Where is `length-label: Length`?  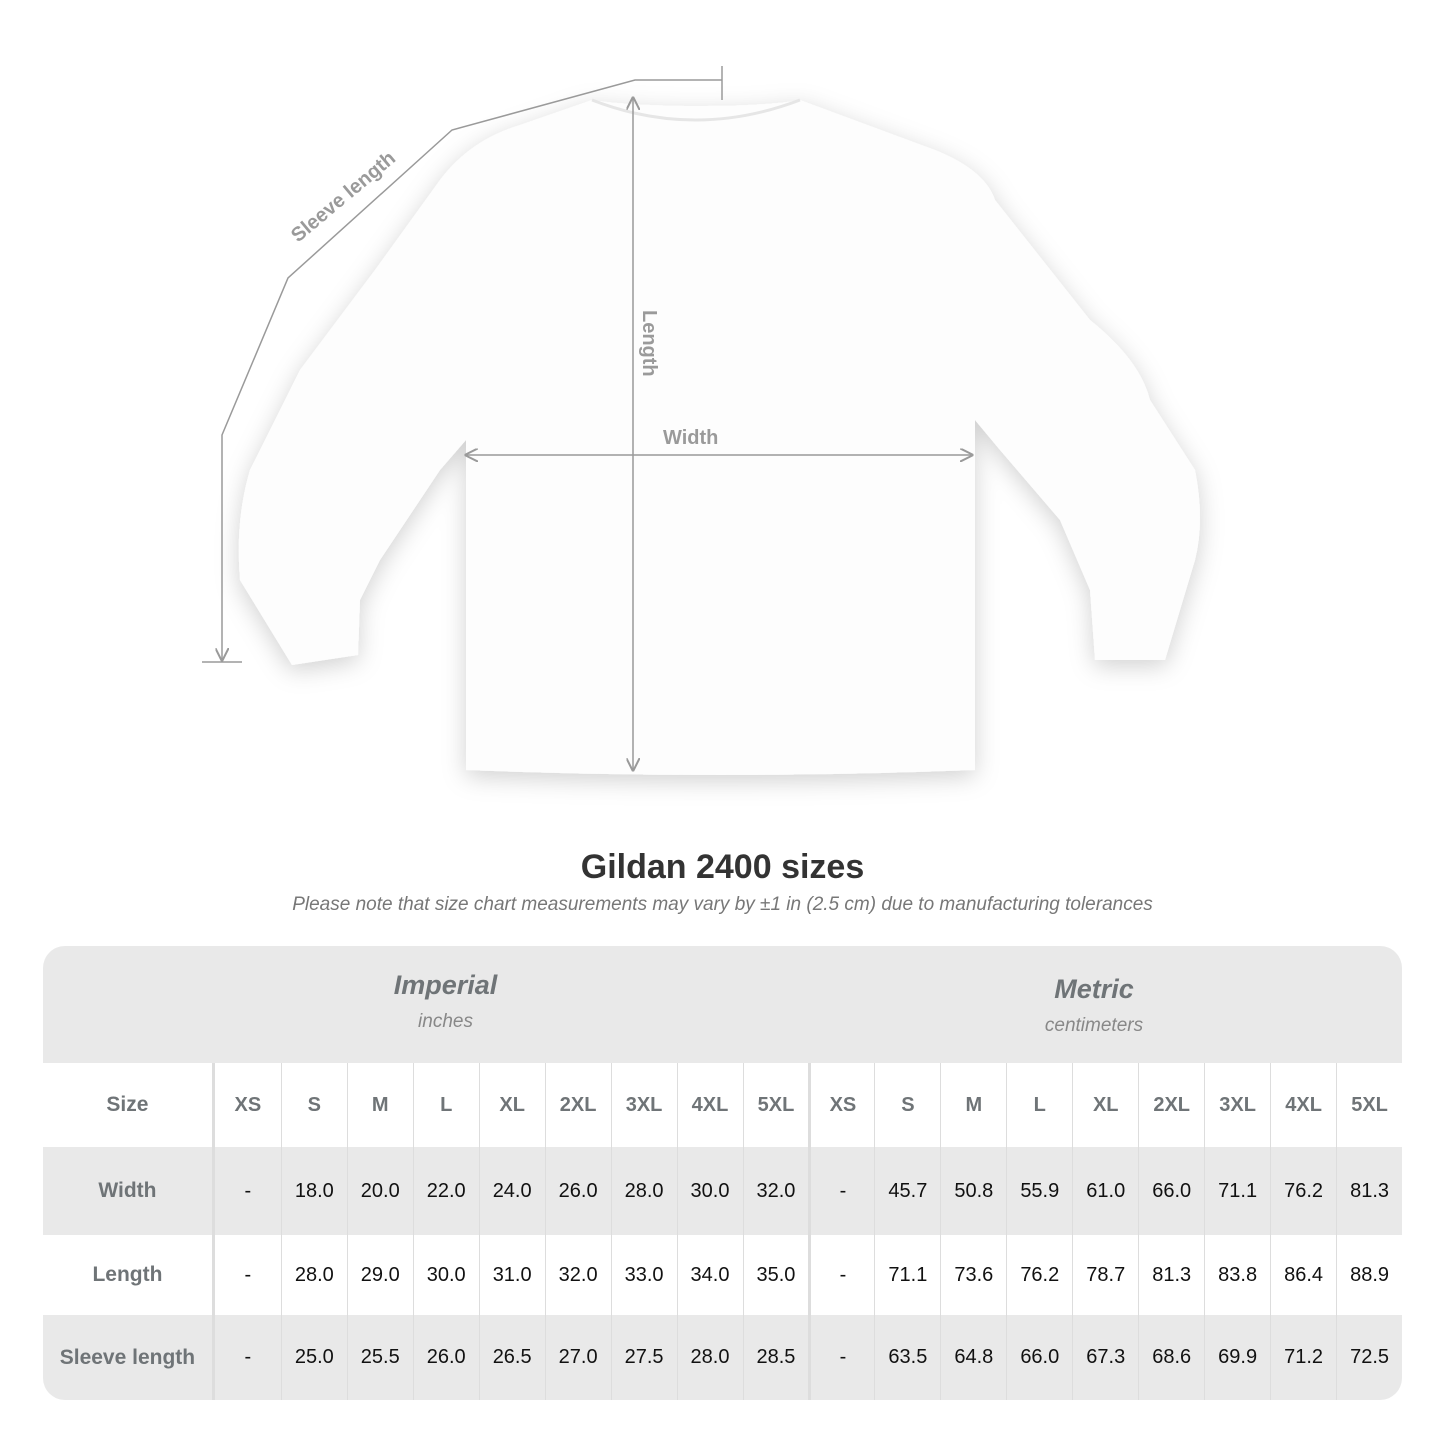 length-label: Length is located at coordinates (649, 343).